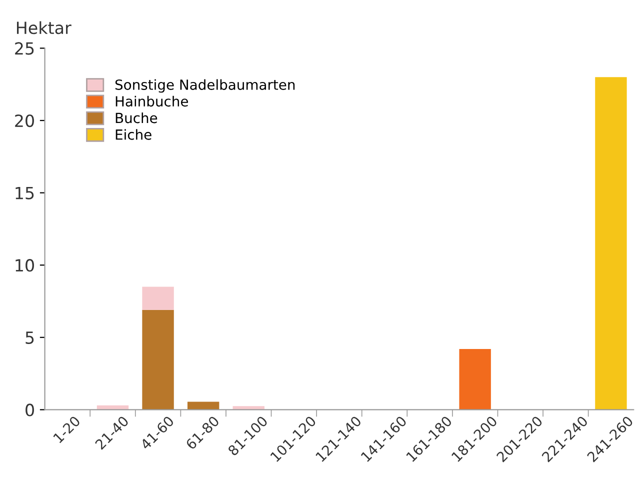 The height and width of the screenshot is (482, 640). I want to click on y-tick-label: 25, so click(24, 48).